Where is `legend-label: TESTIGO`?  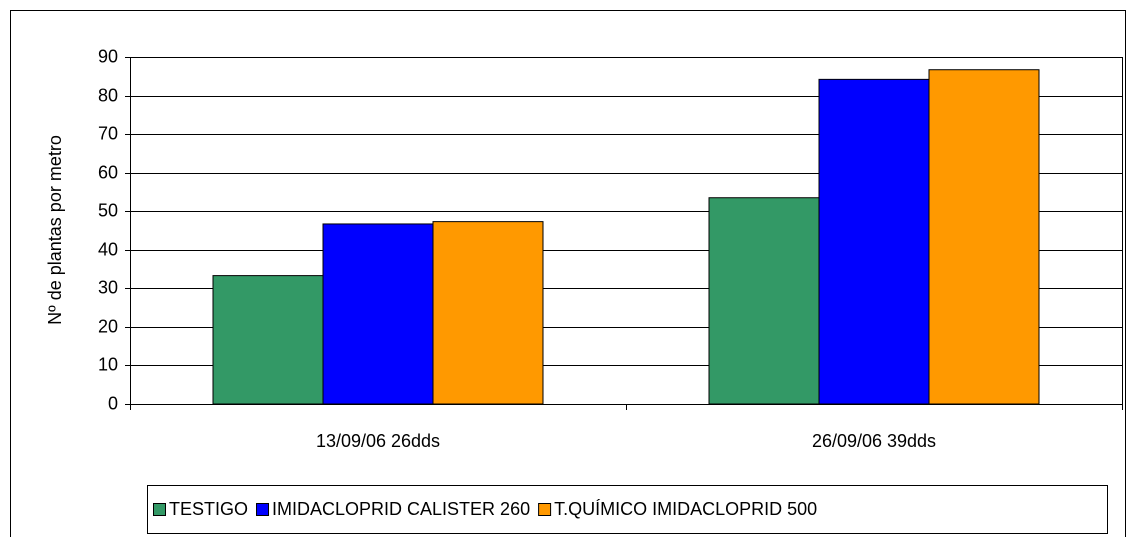
legend-label: TESTIGO is located at coordinates (208, 509).